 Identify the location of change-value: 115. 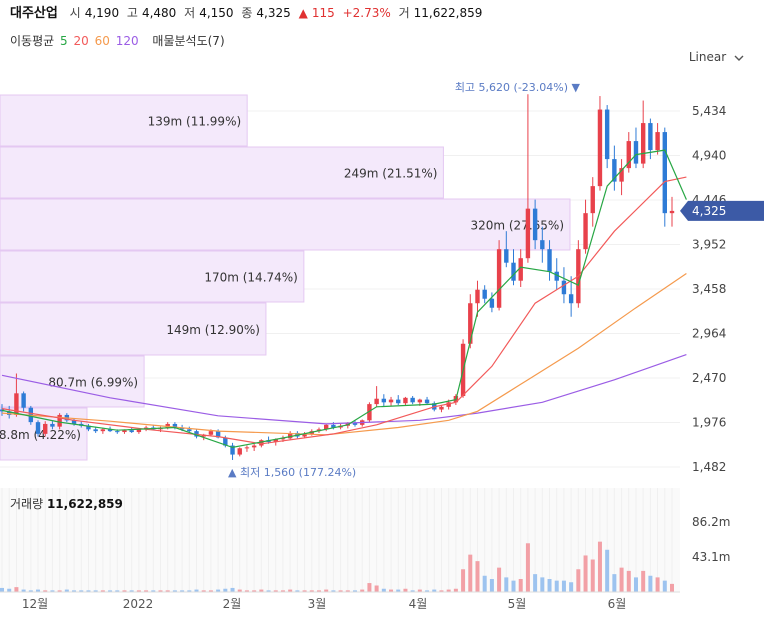
(323, 13).